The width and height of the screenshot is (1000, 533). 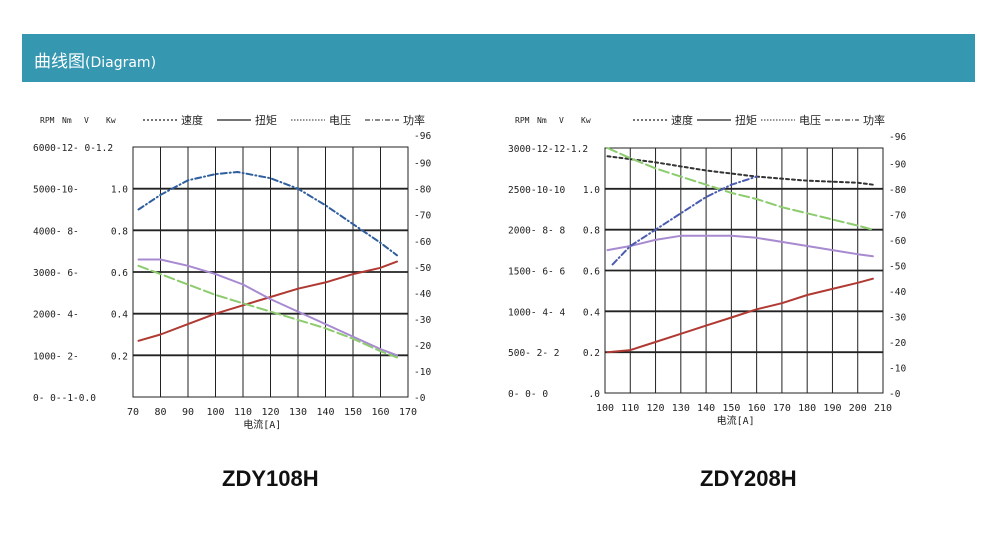 I want to click on left-tick-label: 4000- 8-, so click(x=56, y=231).